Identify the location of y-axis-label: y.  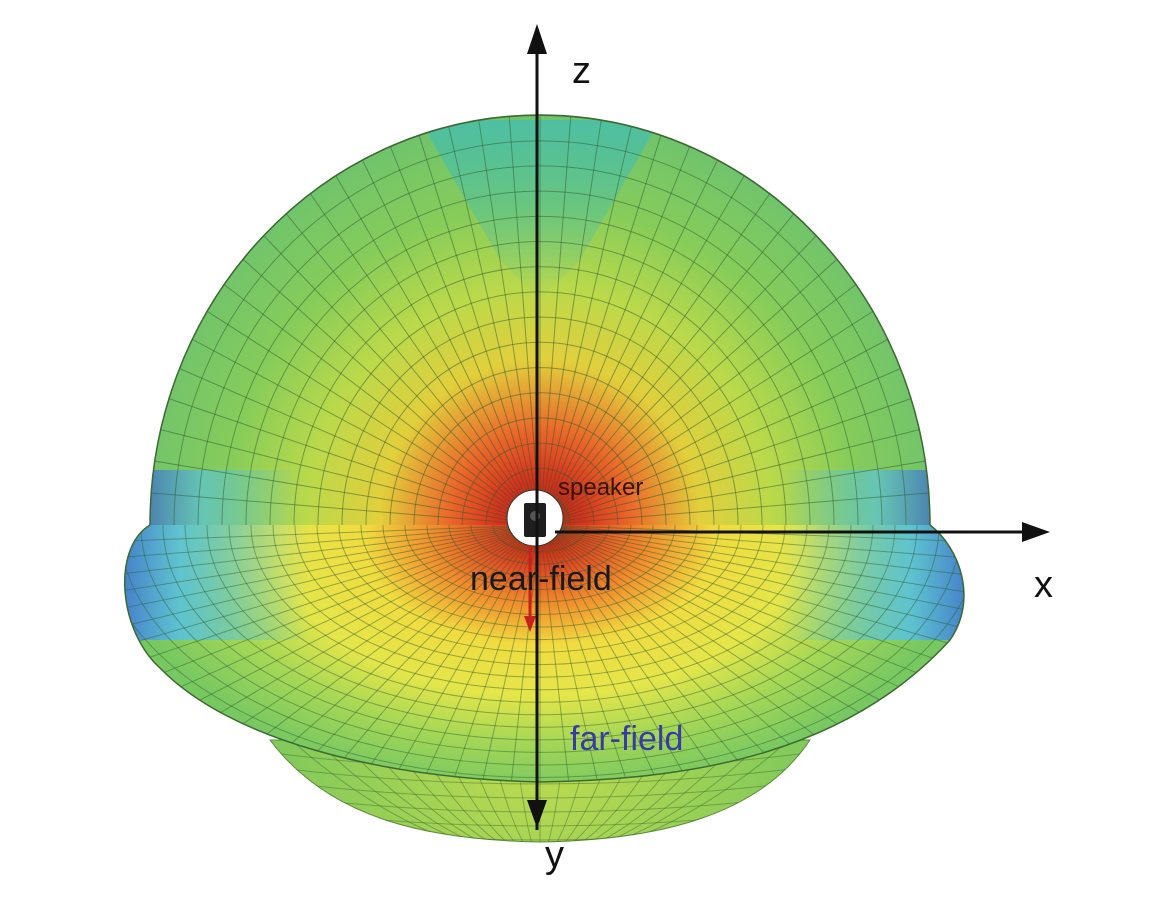
(554, 855).